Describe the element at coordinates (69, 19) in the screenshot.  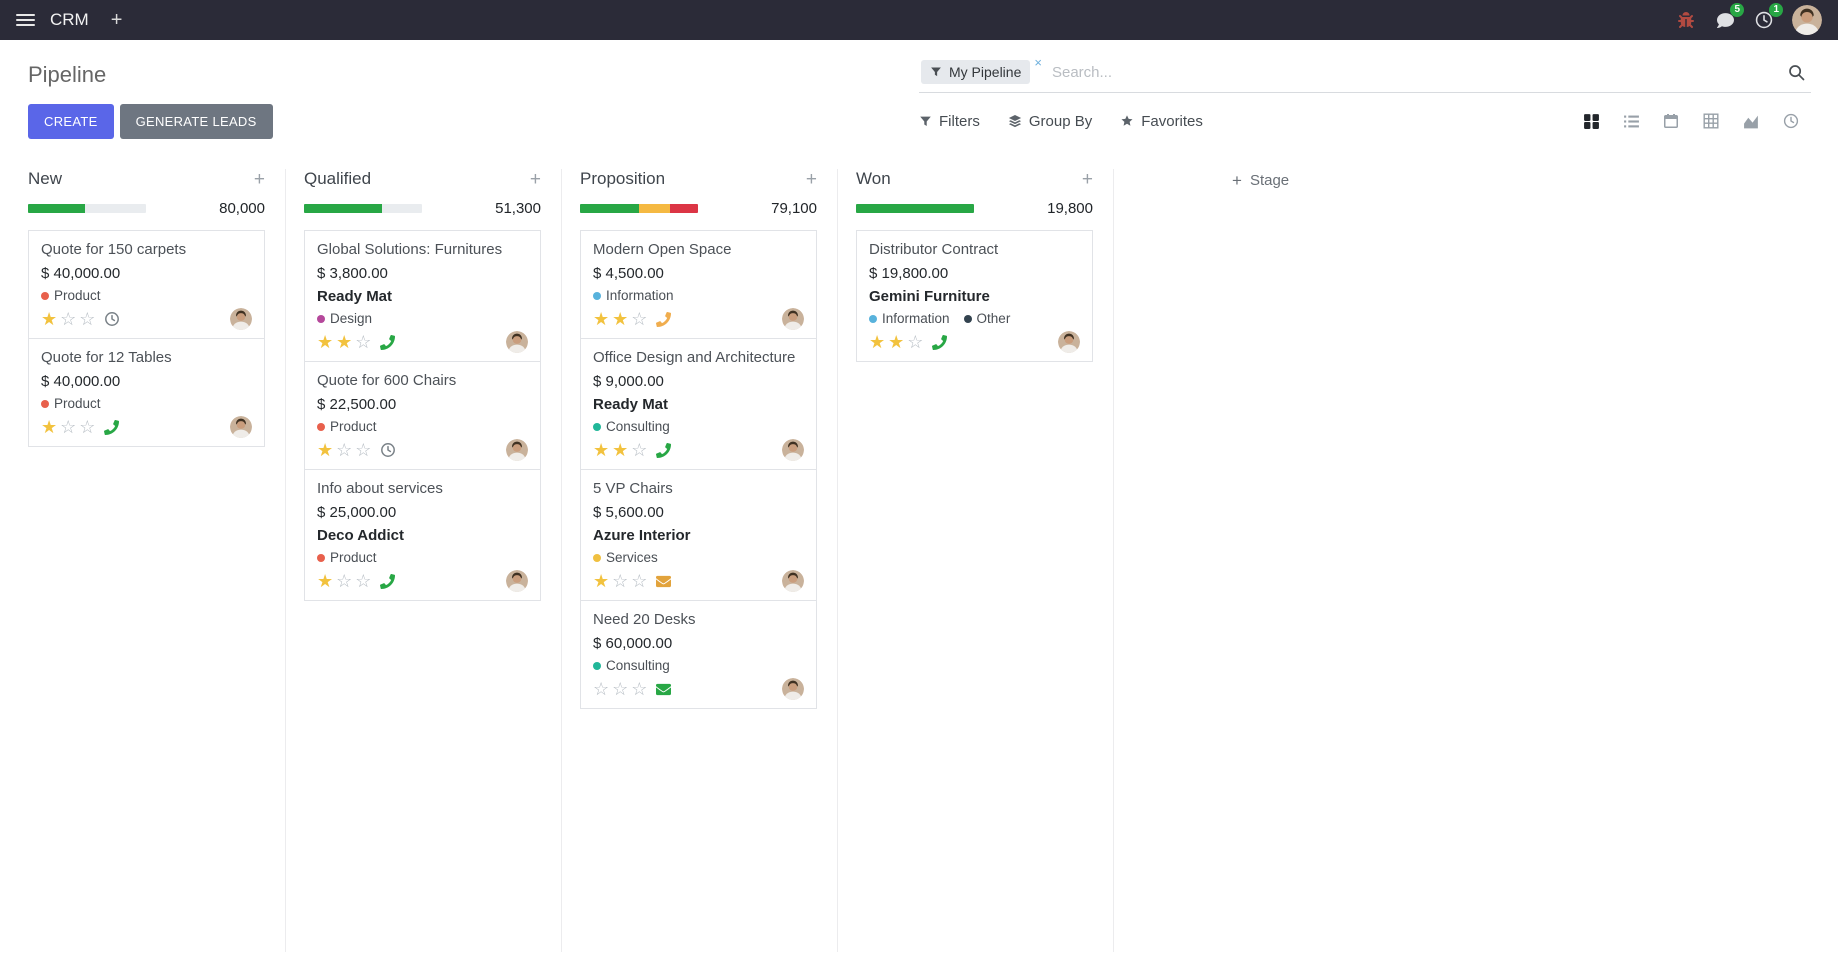
I see `app-name: CRM` at that location.